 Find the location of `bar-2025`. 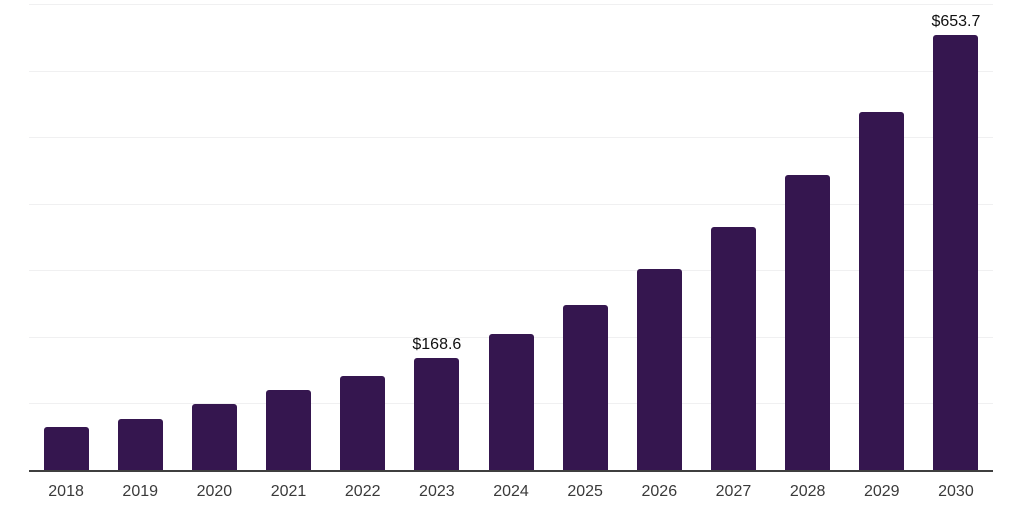

bar-2025 is located at coordinates (585, 387).